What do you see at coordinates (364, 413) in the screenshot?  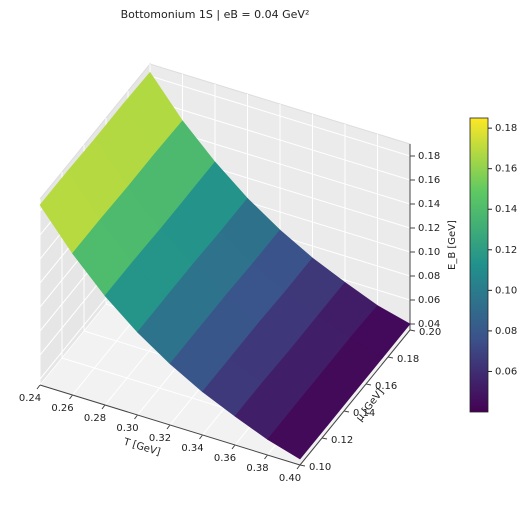 I see `y-tick-label: 0.14` at bounding box center [364, 413].